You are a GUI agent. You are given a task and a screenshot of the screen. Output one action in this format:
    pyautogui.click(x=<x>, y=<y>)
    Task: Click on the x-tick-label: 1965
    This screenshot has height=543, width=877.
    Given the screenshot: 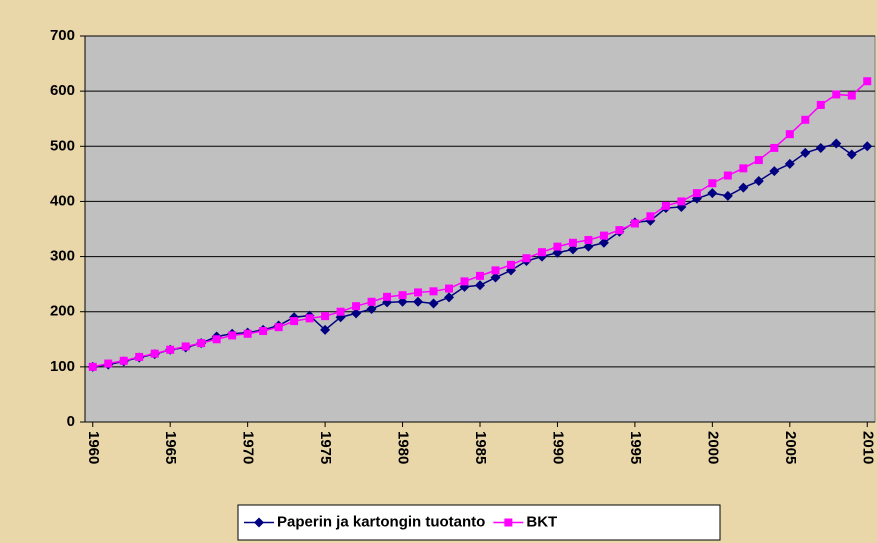 What is the action you would take?
    pyautogui.click(x=170, y=447)
    